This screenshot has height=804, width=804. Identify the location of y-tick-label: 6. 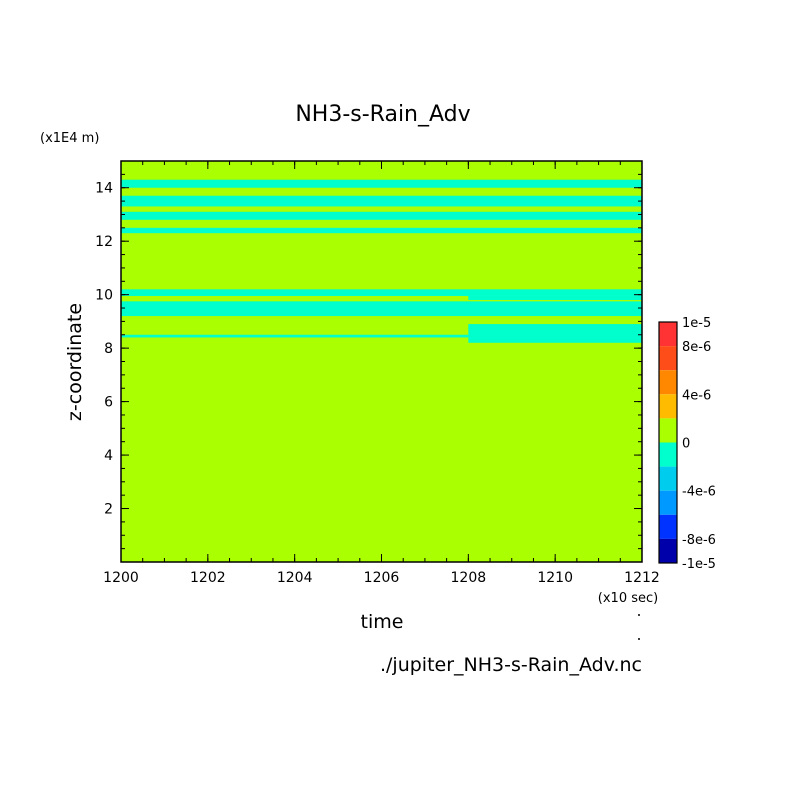
(108, 403).